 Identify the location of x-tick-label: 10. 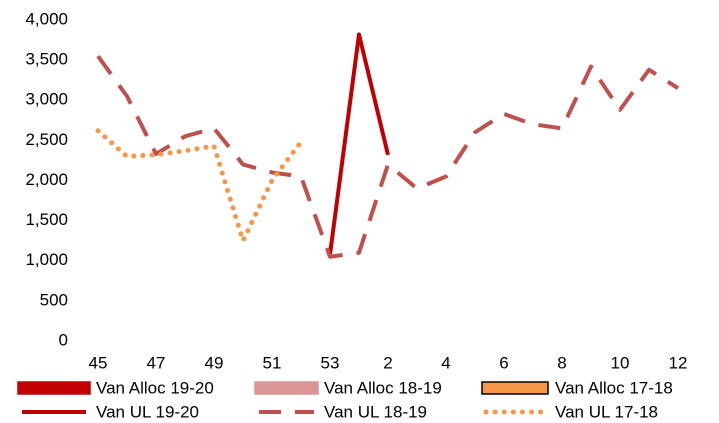
(620, 362).